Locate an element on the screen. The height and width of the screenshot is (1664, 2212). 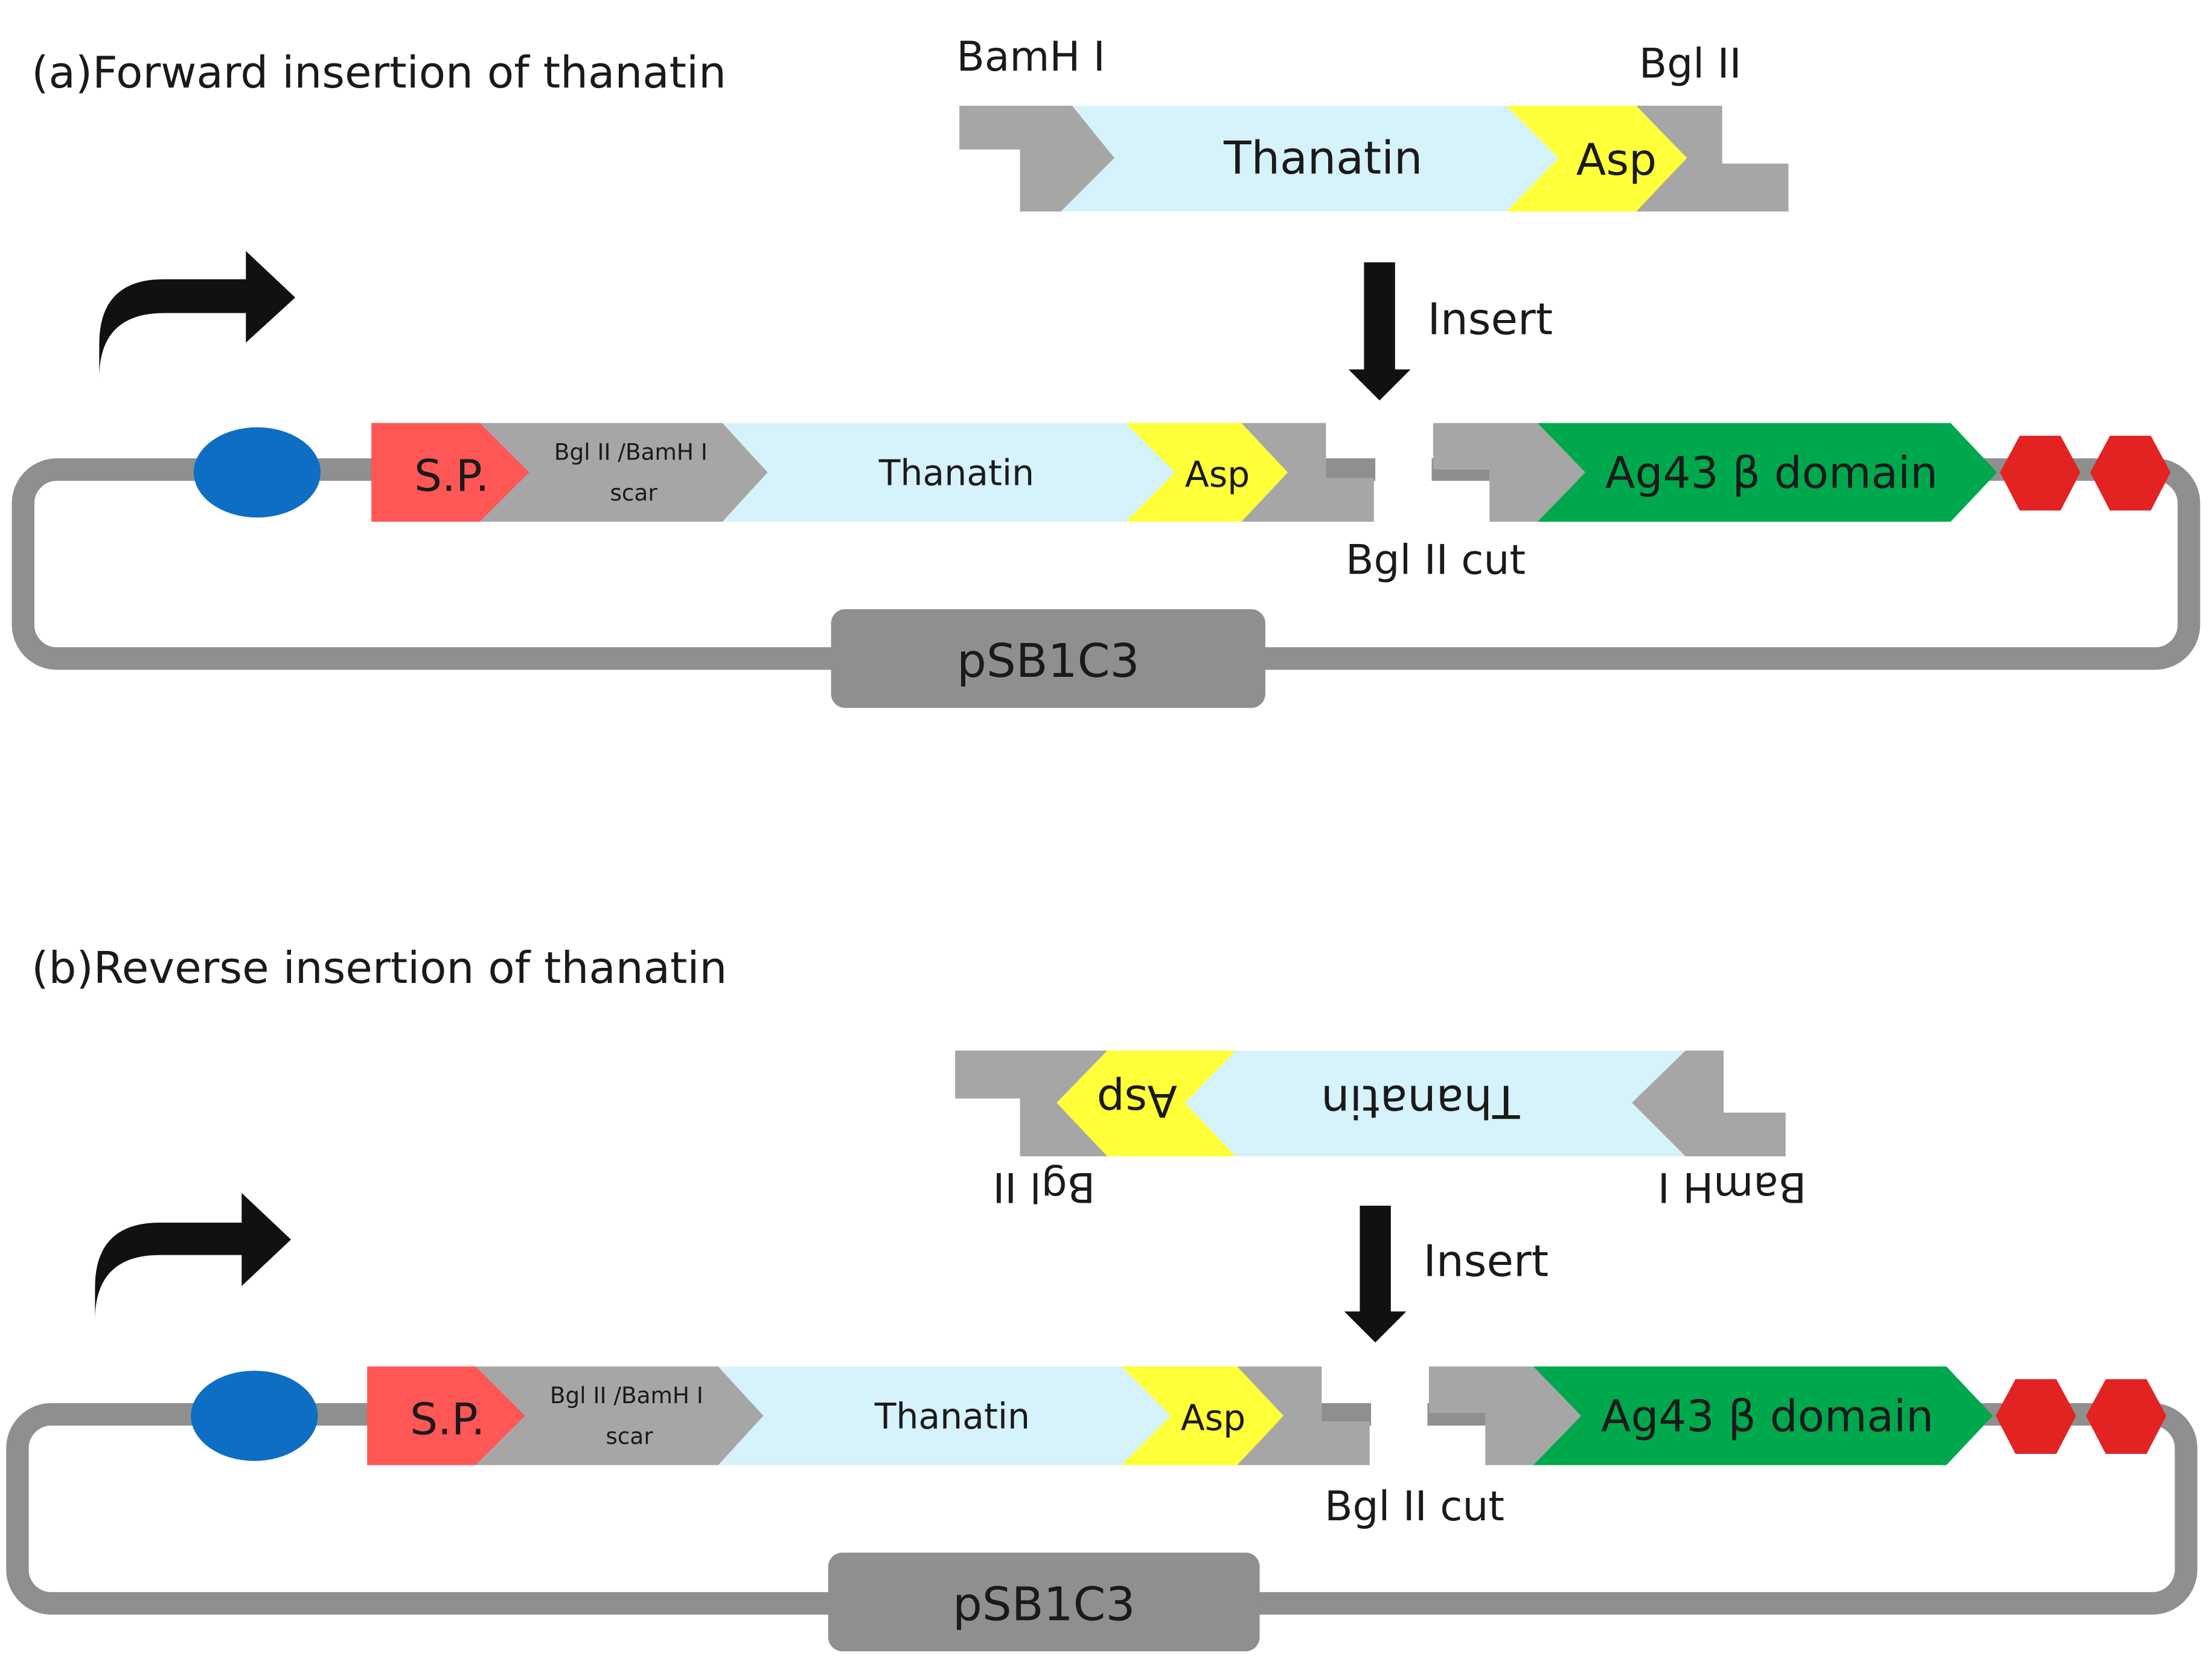
insert-fragment: Asp Thanatin Bgl II BamH I is located at coordinates (1380, 1131).